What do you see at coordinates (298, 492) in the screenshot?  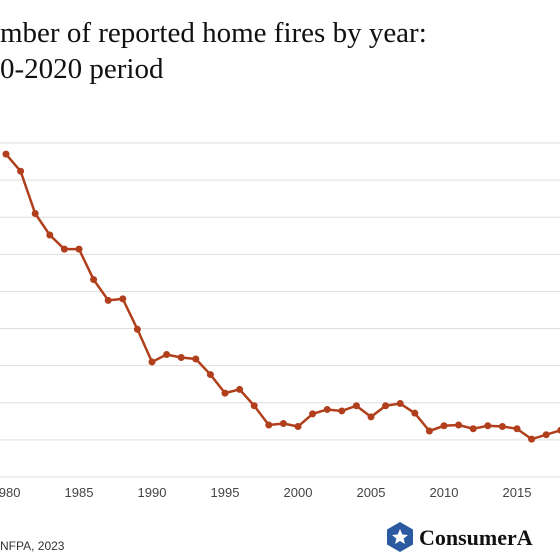 I see `x-tick-label: 2000` at bounding box center [298, 492].